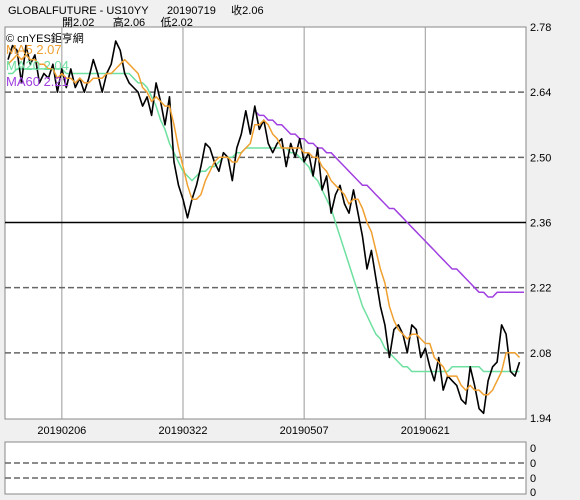 This screenshot has width=580, height=500. I want to click on sub-panel-y-labels: 0 0 0 0, so click(533, 471).